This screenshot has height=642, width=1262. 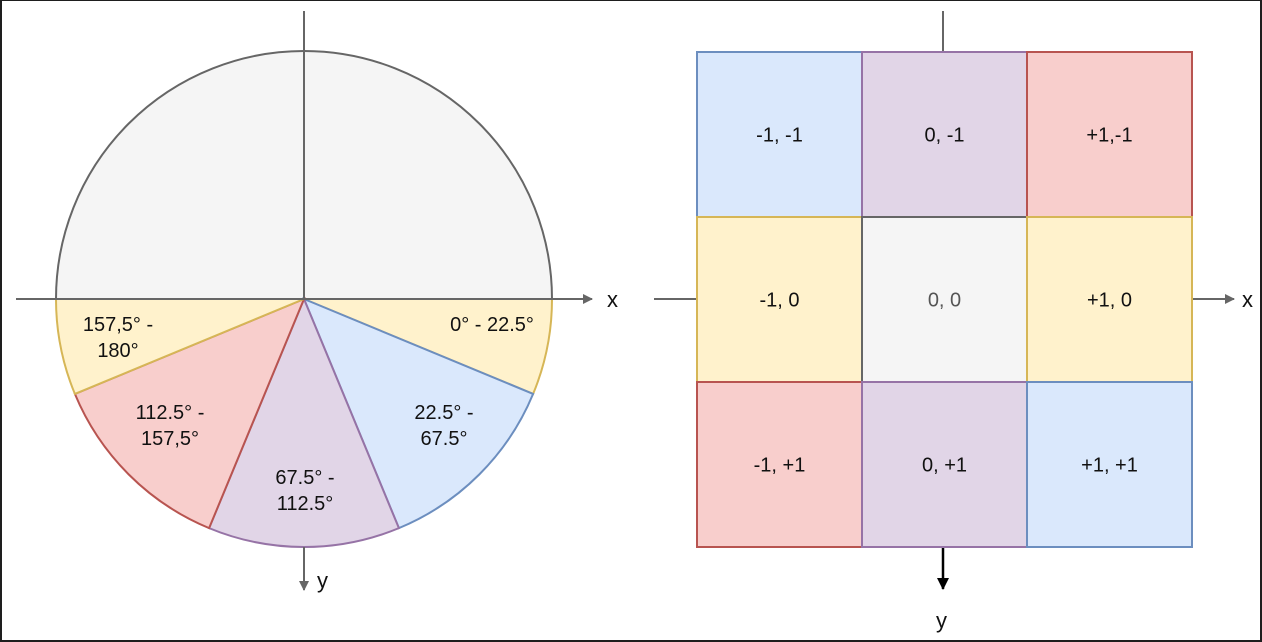 I want to click on grid-cell-label: -1, -1, so click(x=779, y=136).